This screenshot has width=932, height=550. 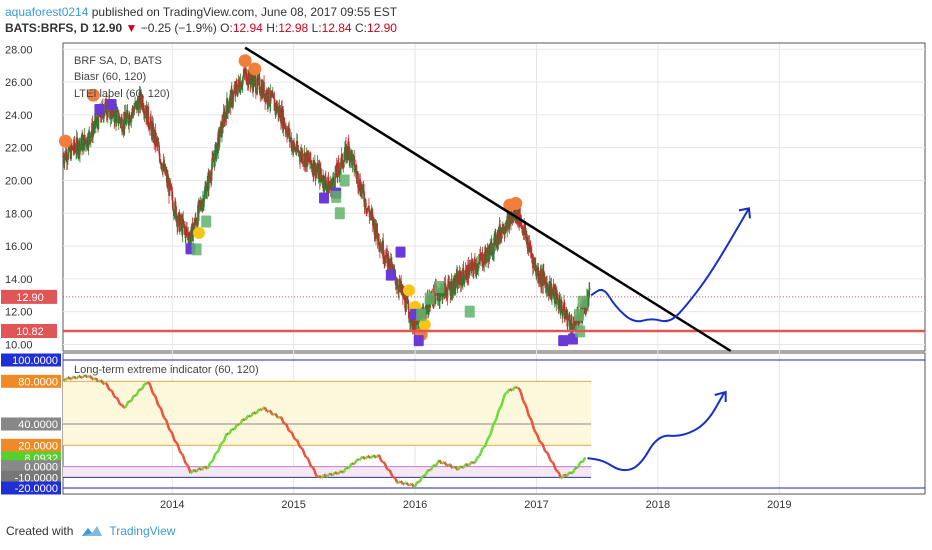 I want to click on osc-tick-label: -20.0000, so click(x=36, y=489).